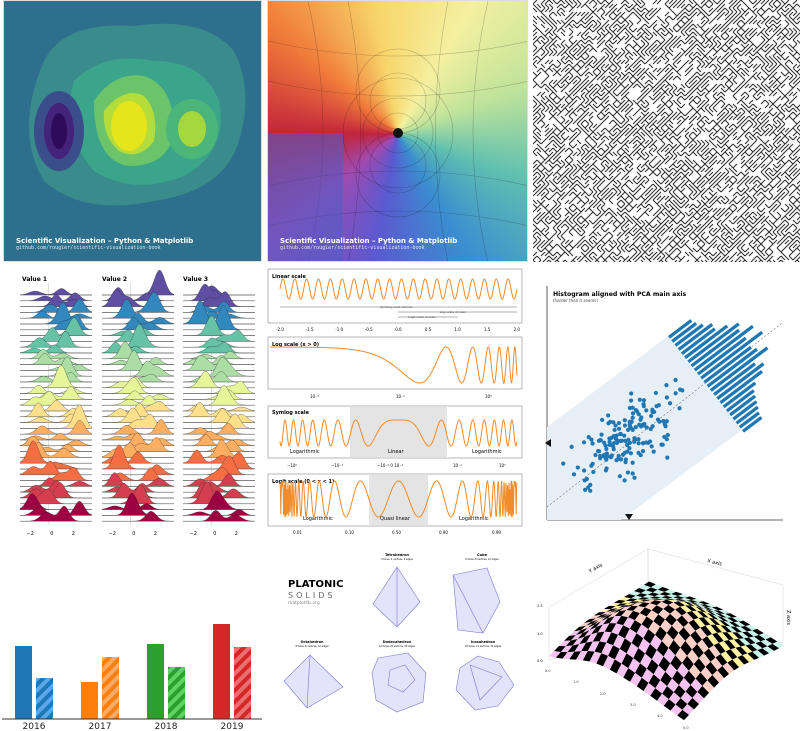 This screenshot has height=731, width=800. Describe the element at coordinates (502, 465) in the screenshot. I see `symlog-tick: 10⁰` at that location.